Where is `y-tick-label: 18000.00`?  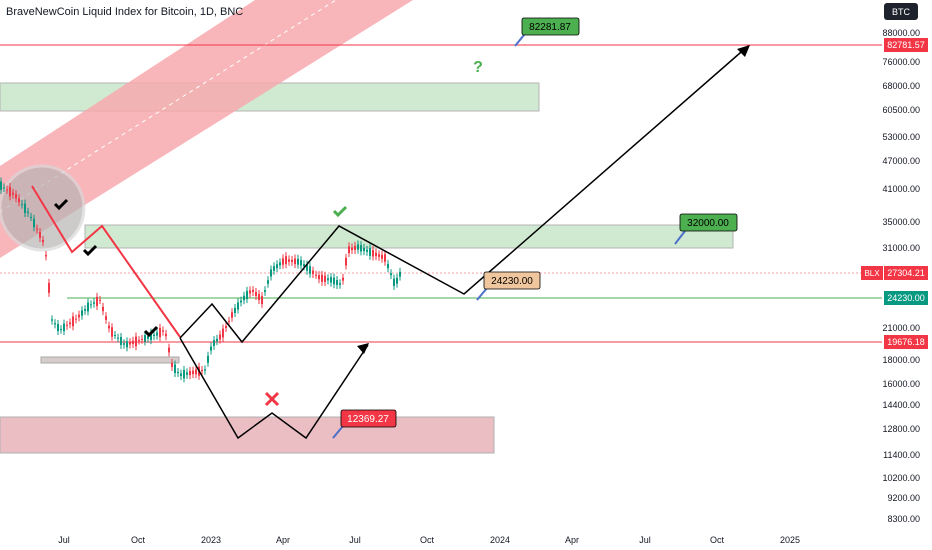 y-tick-label: 18000.00 is located at coordinates (901, 360).